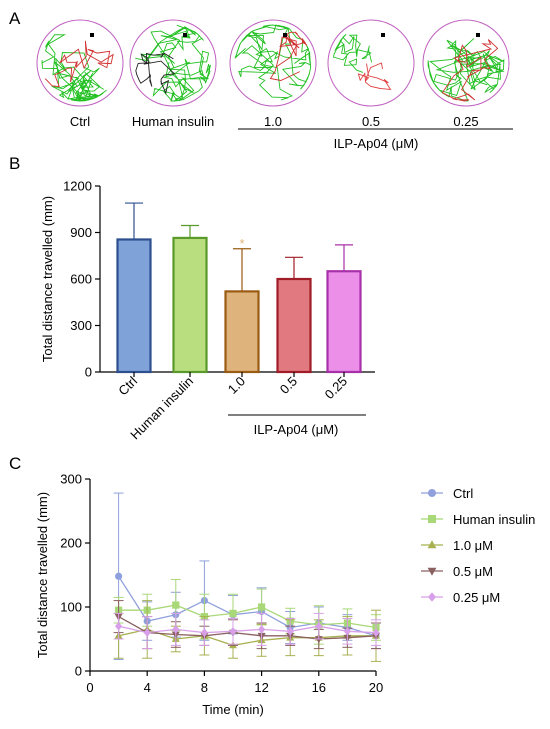 This screenshot has width=550, height=729. What do you see at coordinates (336, 388) in the screenshot?
I see `x-tick-label: 0.25` at bounding box center [336, 388].